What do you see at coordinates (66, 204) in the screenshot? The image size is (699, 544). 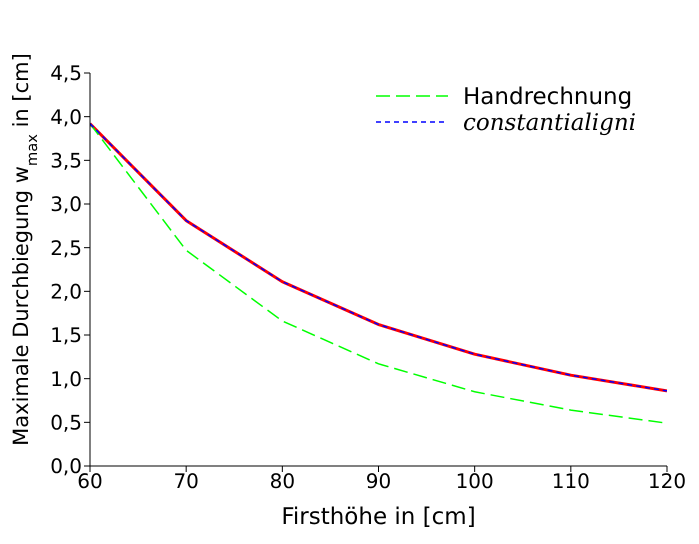 I see `y-tick-label: 3,0` at bounding box center [66, 204].